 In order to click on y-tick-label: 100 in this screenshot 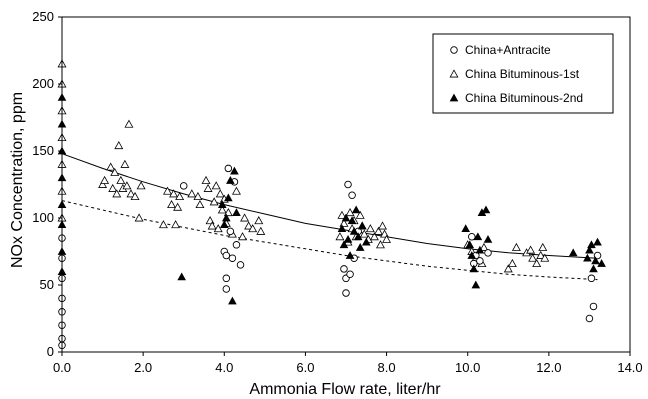, I will do `click(43, 217)`.